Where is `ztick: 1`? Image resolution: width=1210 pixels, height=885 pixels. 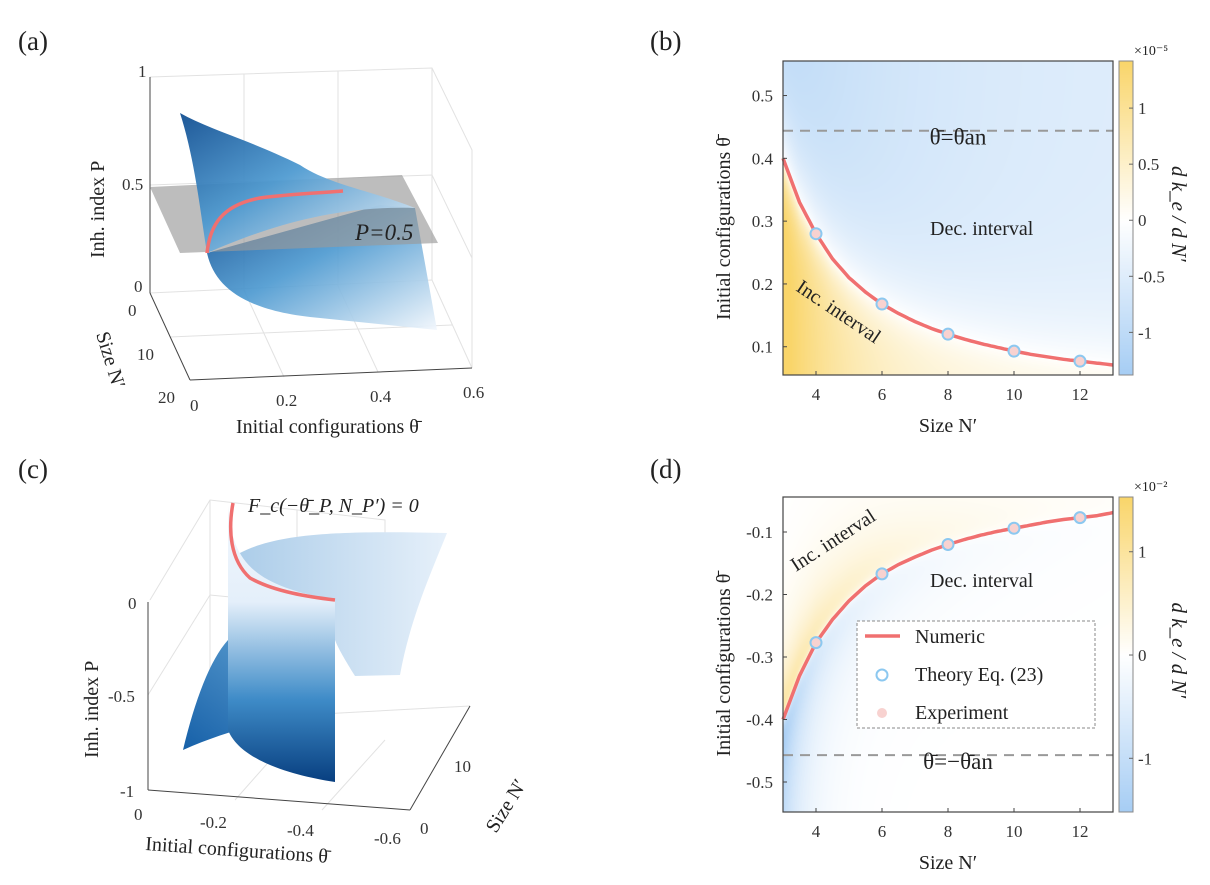 ztick: 1 is located at coordinates (142, 71).